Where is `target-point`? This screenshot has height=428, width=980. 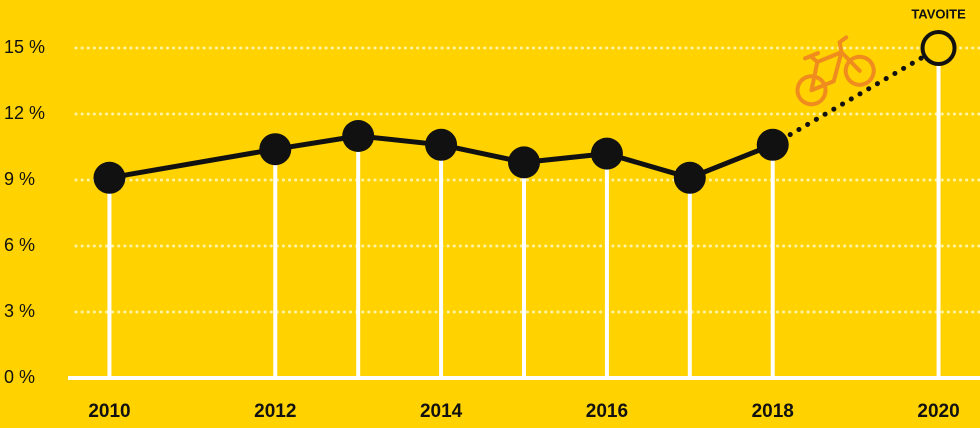
target-point is located at coordinates (938, 48).